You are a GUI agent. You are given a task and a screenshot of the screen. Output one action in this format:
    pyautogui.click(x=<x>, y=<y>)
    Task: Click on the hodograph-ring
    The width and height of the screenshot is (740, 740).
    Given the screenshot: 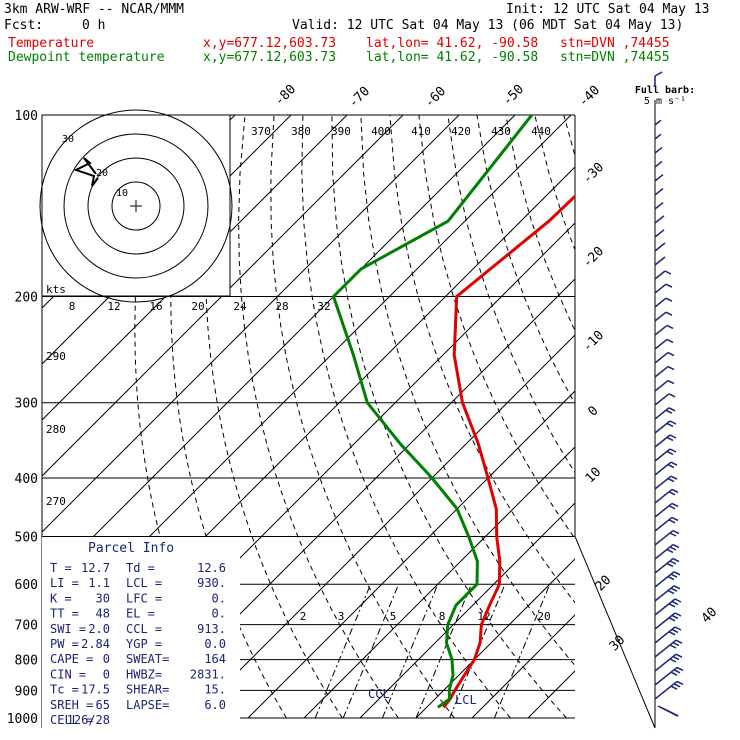 What is the action you would take?
    pyautogui.click(x=136, y=206)
    